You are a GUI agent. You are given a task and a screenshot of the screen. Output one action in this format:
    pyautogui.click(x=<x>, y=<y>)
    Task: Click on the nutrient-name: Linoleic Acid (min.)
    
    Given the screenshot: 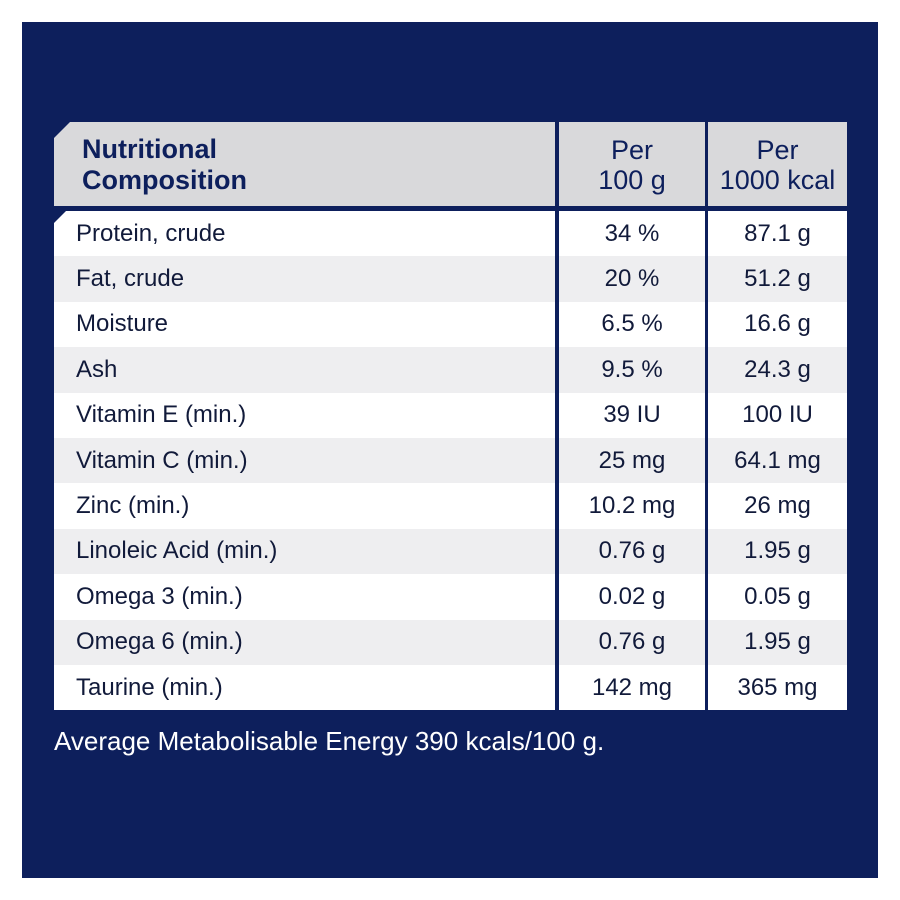 What is the action you would take?
    pyautogui.click(x=304, y=551)
    